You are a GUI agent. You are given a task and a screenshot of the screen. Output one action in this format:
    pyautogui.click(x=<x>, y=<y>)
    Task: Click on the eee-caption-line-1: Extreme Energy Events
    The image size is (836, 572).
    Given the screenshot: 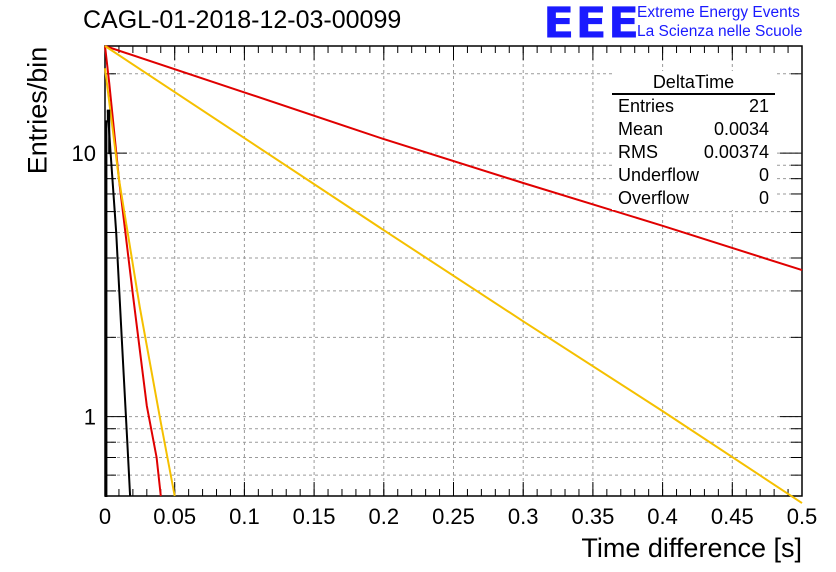 What is the action you would take?
    pyautogui.click(x=718, y=12)
    